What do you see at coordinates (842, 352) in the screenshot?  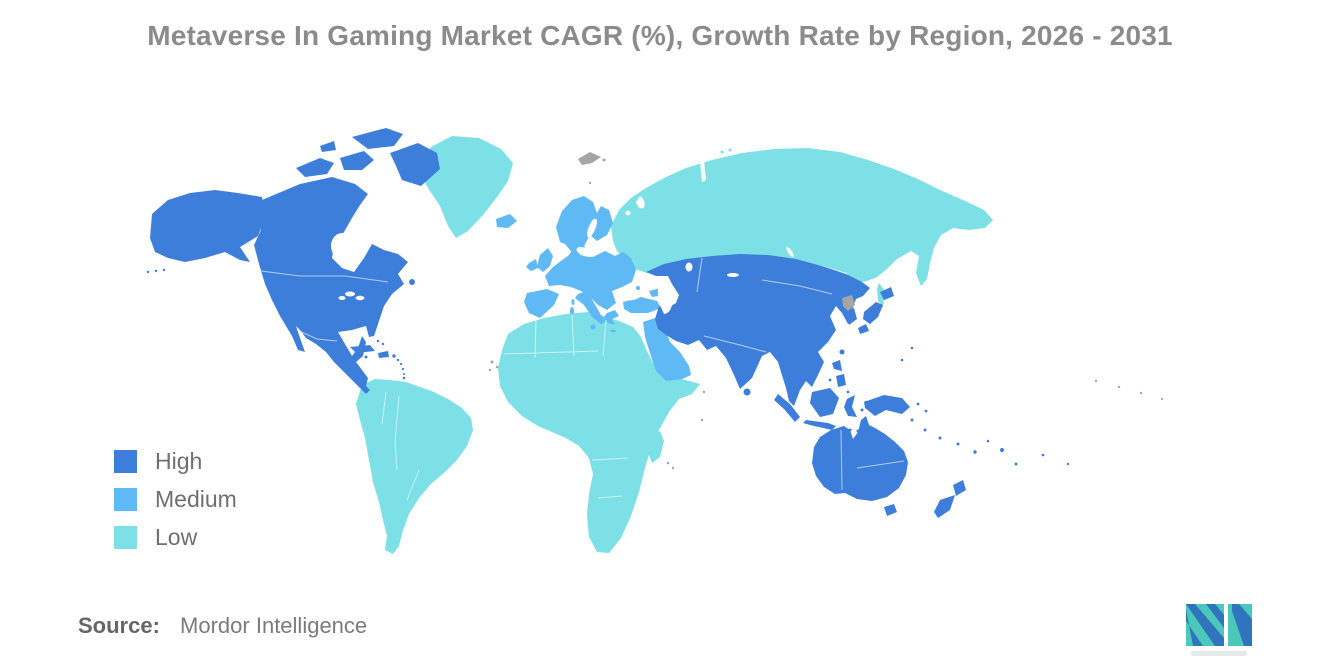 I see `region-taiwan` at bounding box center [842, 352].